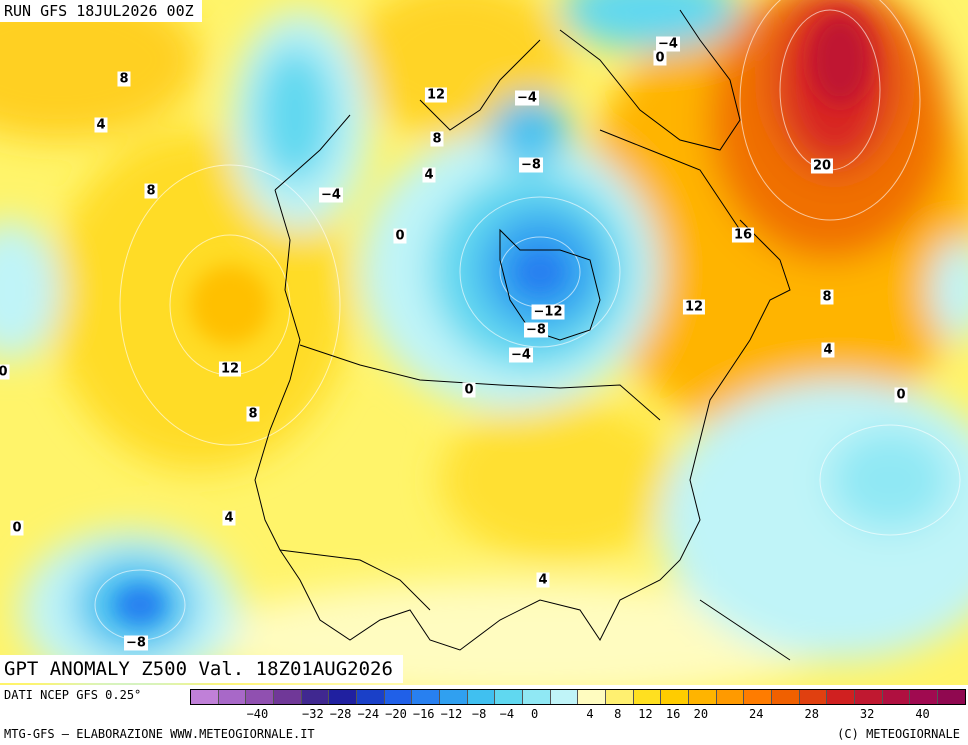 This screenshot has width=968, height=745. Describe the element at coordinates (756, 714) in the screenshot. I see `legend-tick-label: 24` at that location.